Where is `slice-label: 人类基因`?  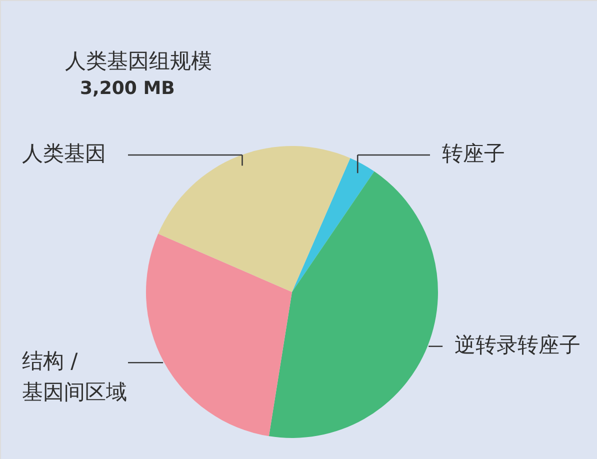 slice-label: 人类基因 is located at coordinates (64, 154).